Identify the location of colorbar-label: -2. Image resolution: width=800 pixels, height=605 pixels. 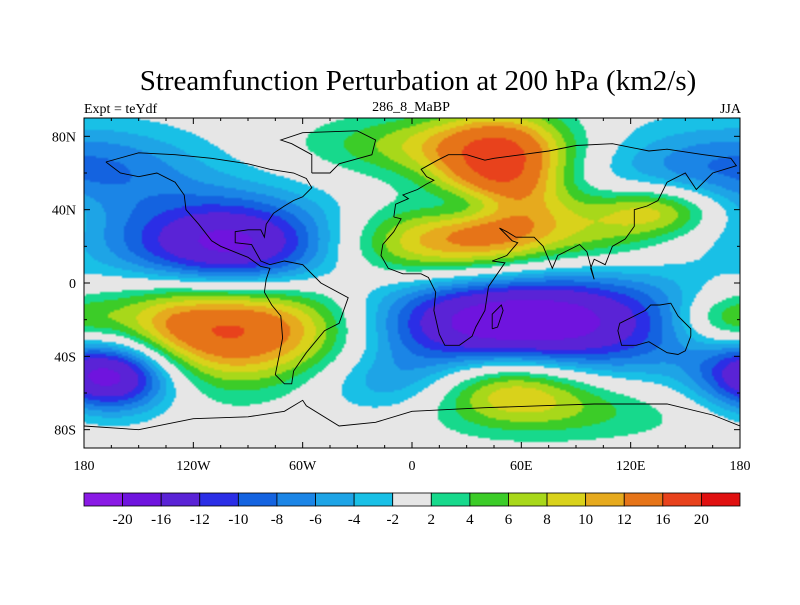
(392, 520).